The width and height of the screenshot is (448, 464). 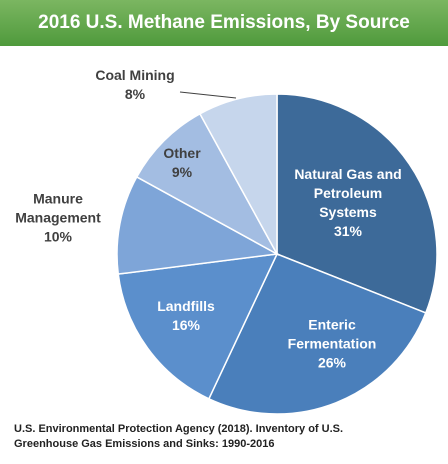 What do you see at coordinates (348, 193) in the screenshot?
I see `category-label: Natural Gas and Petroleum Systems` at bounding box center [348, 193].